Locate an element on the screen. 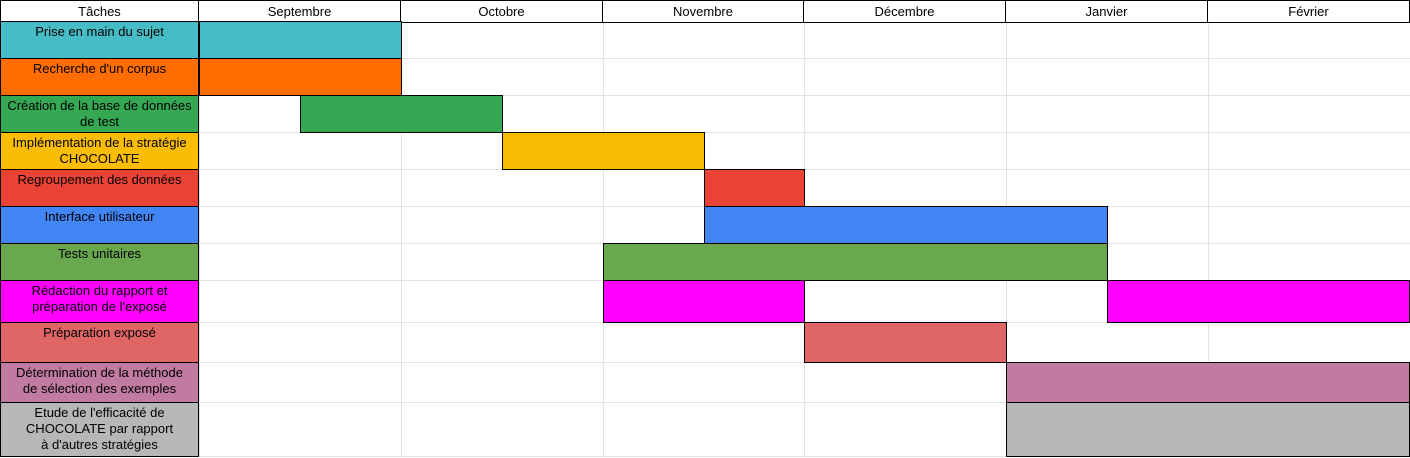 This screenshot has width=1410, height=458. task-label-line: Préparation exposé is located at coordinates (99, 332).